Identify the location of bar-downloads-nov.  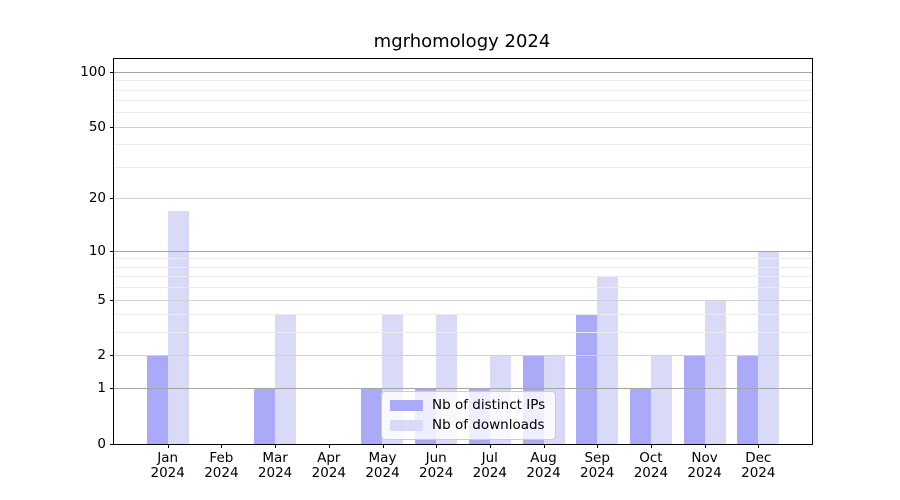
(715, 371).